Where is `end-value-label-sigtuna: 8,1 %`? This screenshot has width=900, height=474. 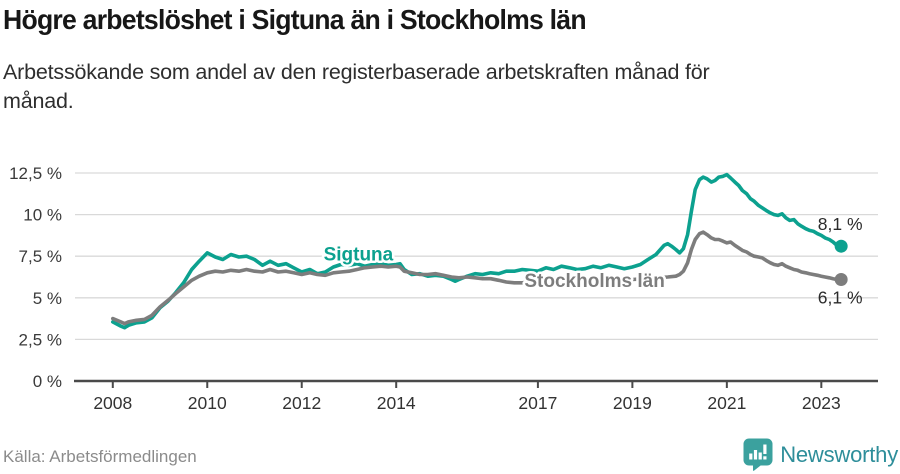
end-value-label-sigtuna: 8,1 % is located at coordinates (840, 224).